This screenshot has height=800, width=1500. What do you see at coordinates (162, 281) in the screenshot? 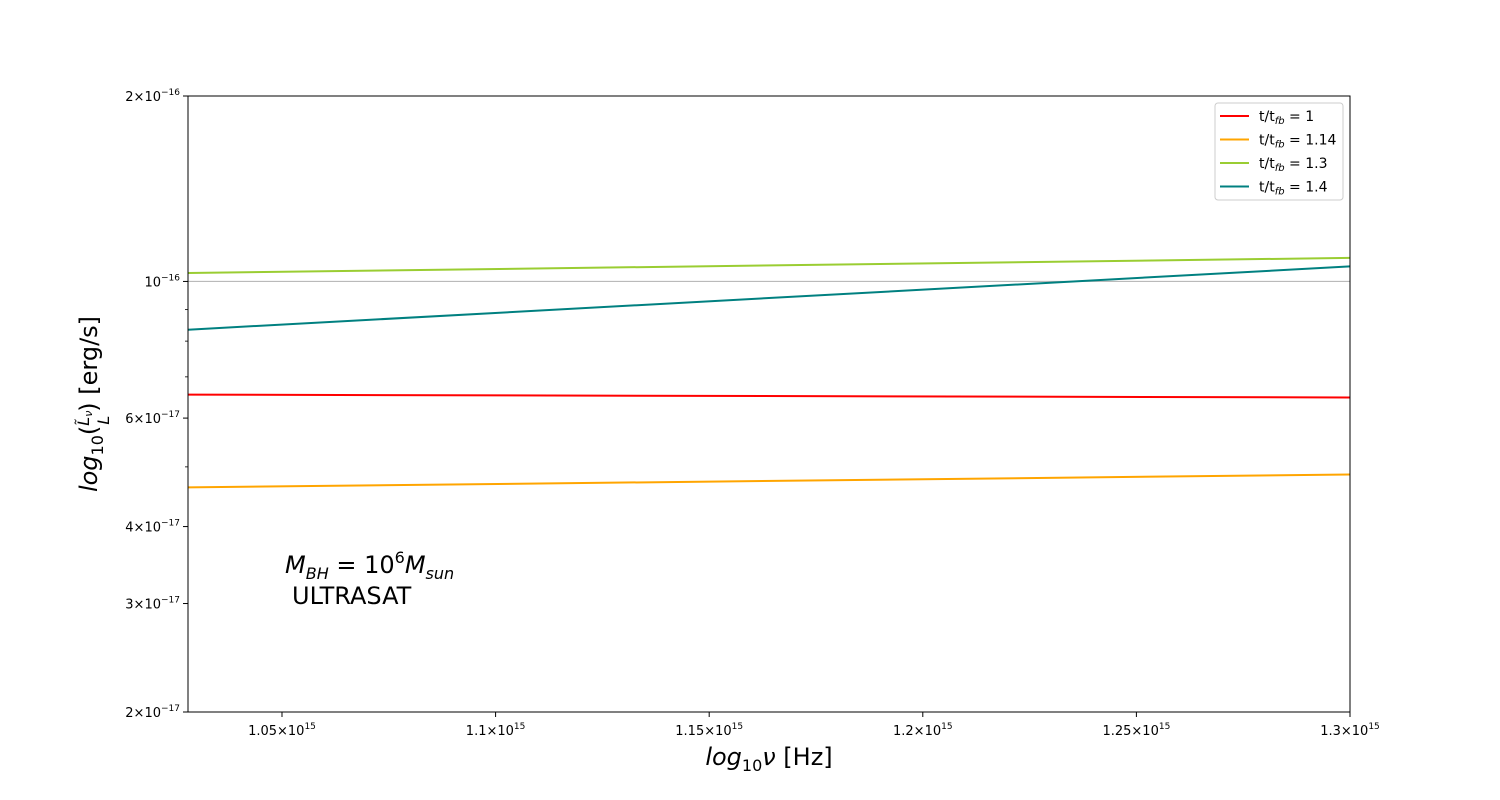
I see `y-tick-label: 10−16` at bounding box center [162, 281].